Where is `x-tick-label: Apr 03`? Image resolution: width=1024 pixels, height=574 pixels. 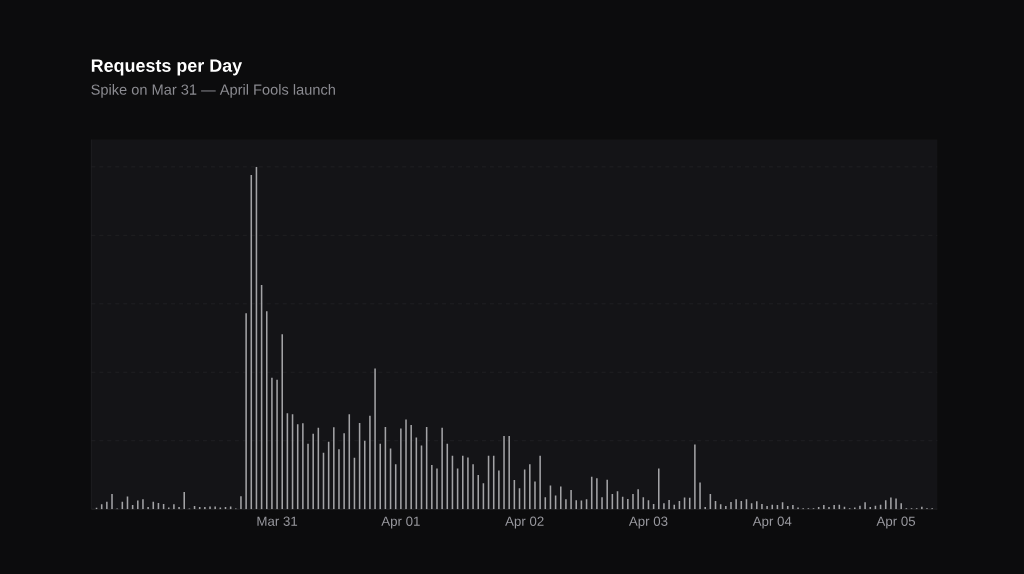 x-tick-label: Apr 03 is located at coordinates (648, 522).